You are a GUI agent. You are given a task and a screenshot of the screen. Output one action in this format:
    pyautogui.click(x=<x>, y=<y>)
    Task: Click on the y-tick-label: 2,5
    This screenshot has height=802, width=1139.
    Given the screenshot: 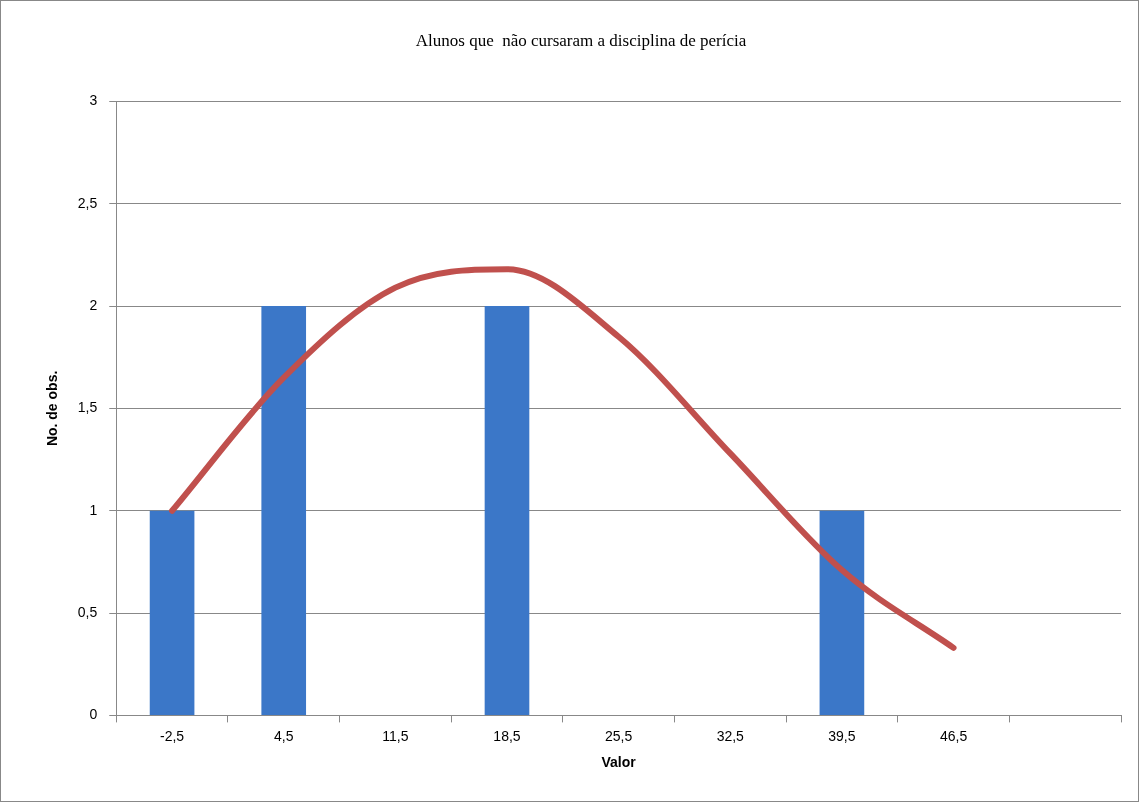 What is the action you would take?
    pyautogui.click(x=87, y=202)
    